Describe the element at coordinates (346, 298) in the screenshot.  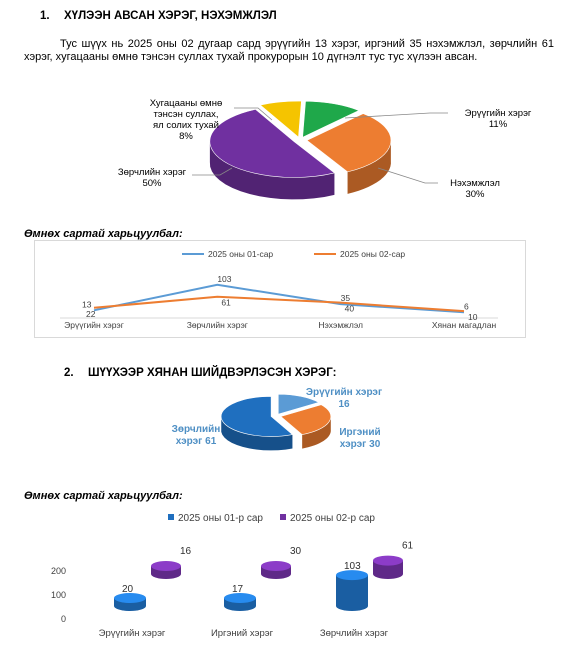
I see `data-label-s0-2: 35` at that location.